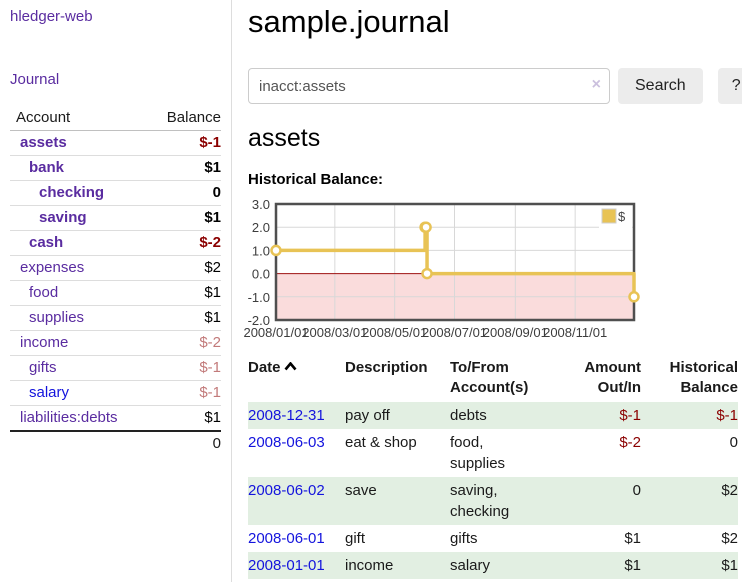 The width and height of the screenshot is (742, 582). What do you see at coordinates (493, 565) in the screenshot?
I see `register-row: 2008-01-01 income salary $1 $1` at bounding box center [493, 565].